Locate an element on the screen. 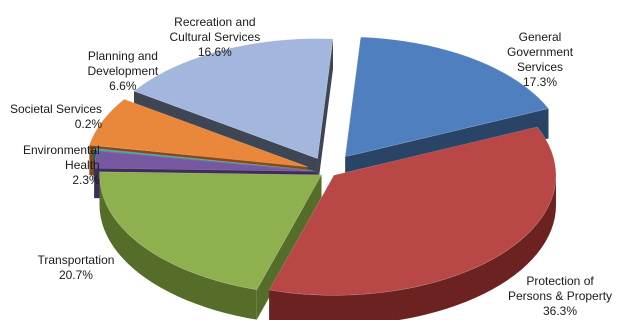  slice-value-label: 6.6% is located at coordinates (123, 86).